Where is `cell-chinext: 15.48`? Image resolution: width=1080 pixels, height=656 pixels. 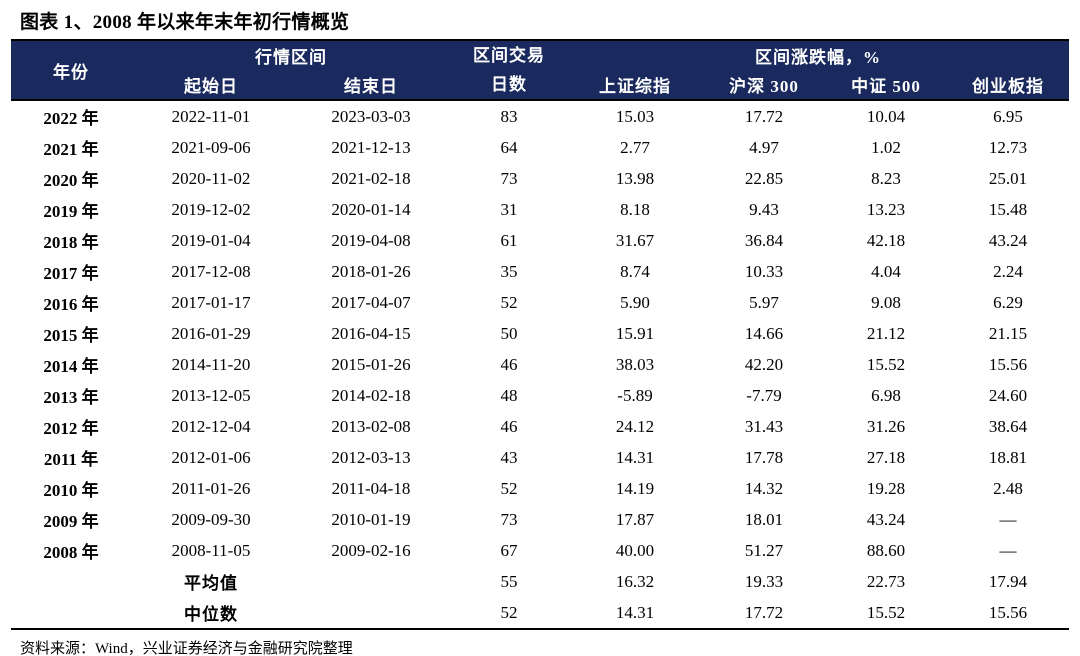 cell-chinext: 15.48 is located at coordinates (1008, 209).